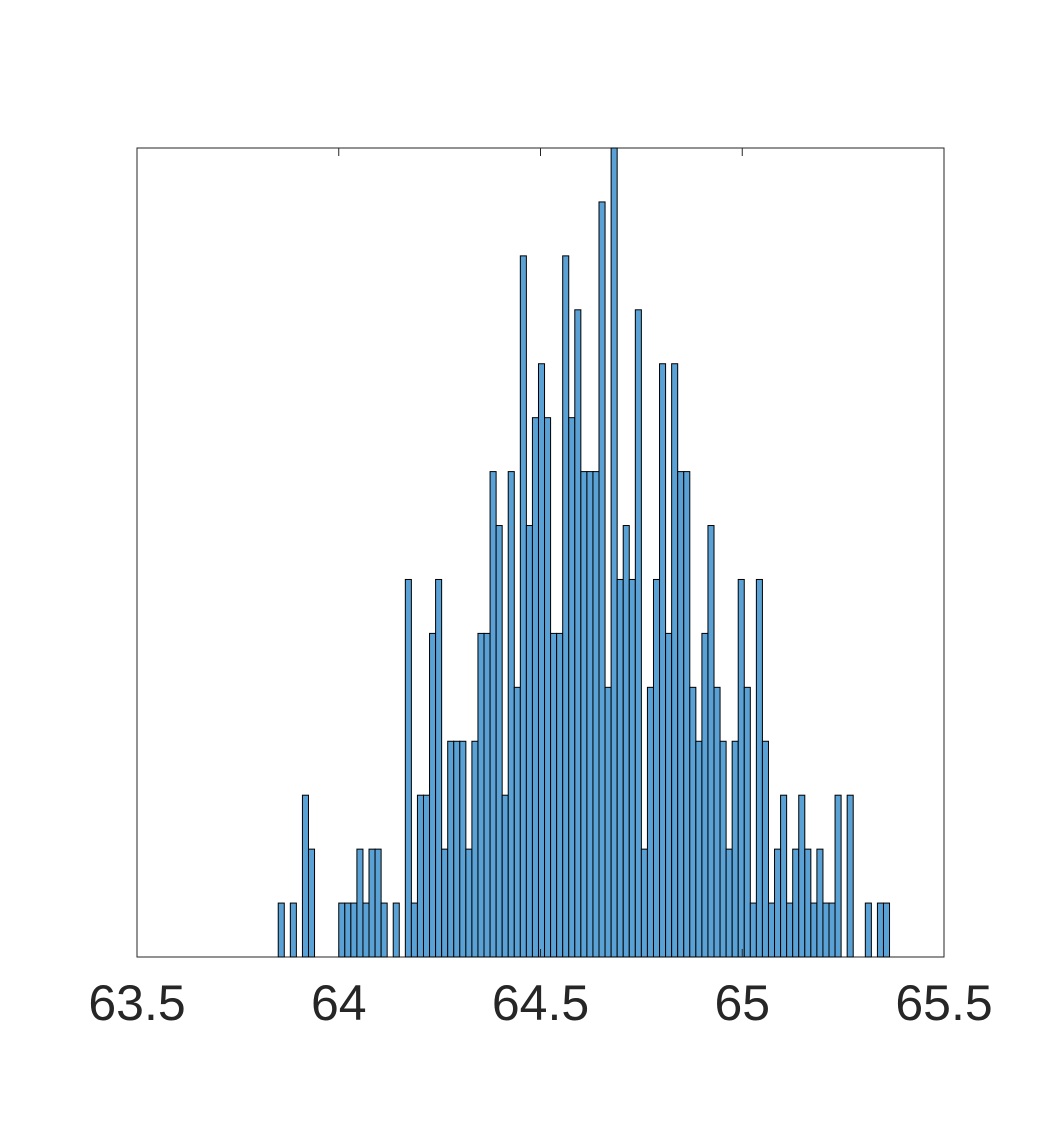 This screenshot has height=1146, width=1044. What do you see at coordinates (136, 1003) in the screenshot?
I see `x-tick-label: 63.5` at bounding box center [136, 1003].